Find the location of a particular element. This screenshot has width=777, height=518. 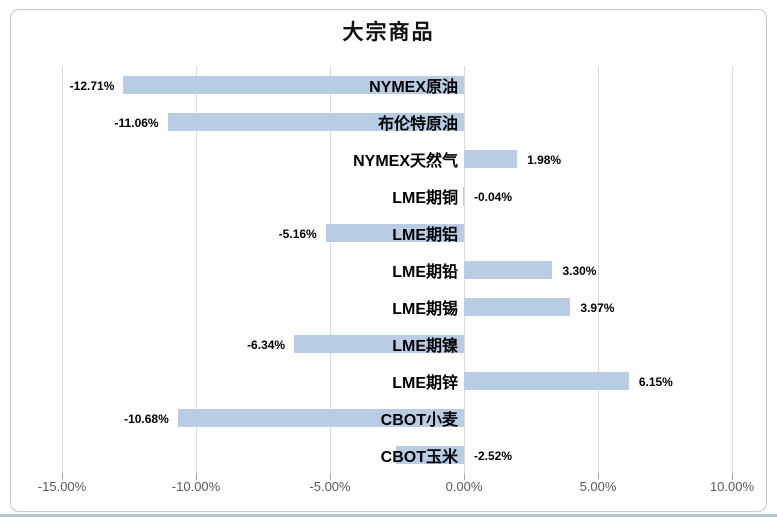

value-label: -2.52% is located at coordinates (493, 456).